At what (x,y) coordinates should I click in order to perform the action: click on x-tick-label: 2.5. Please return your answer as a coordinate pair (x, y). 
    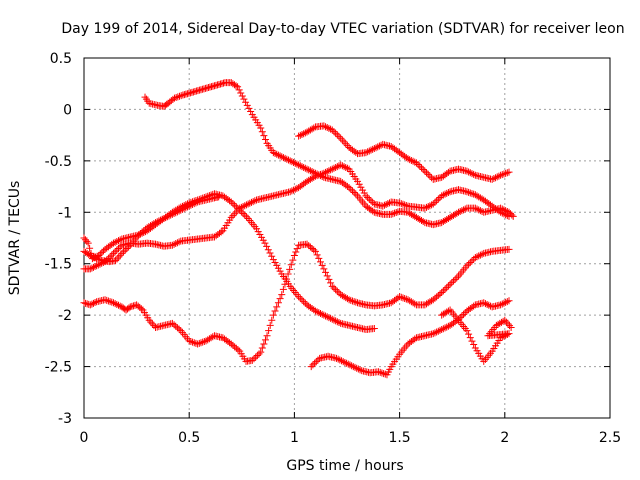
    Looking at the image, I should click on (610, 438).